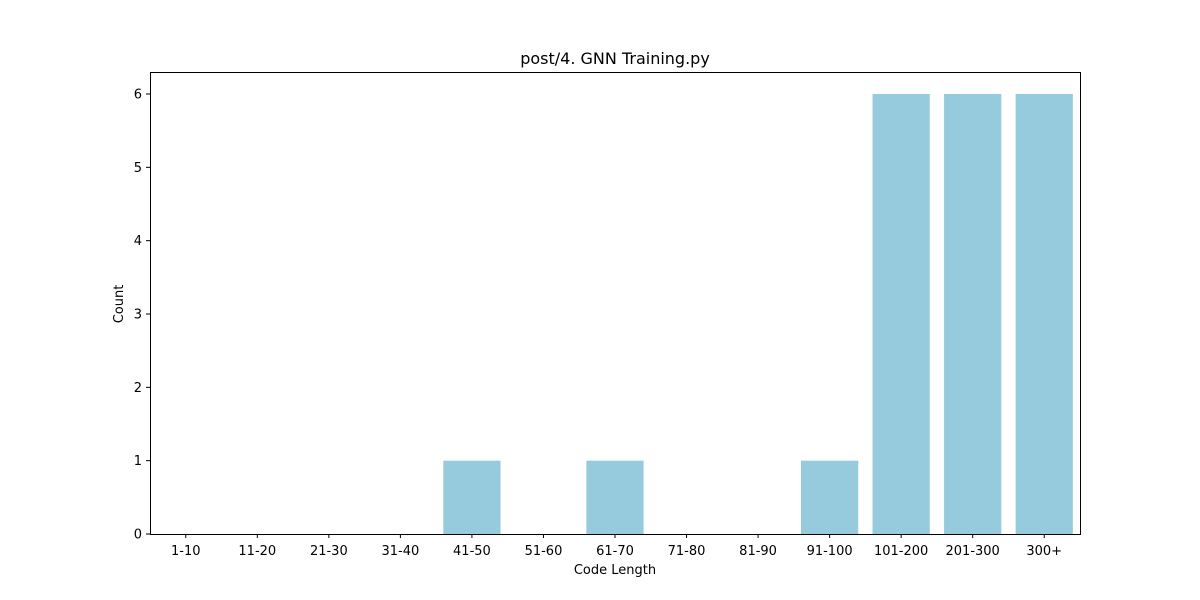 The image size is (1200, 600). I want to click on x-tick-label: 31-40, so click(400, 551).